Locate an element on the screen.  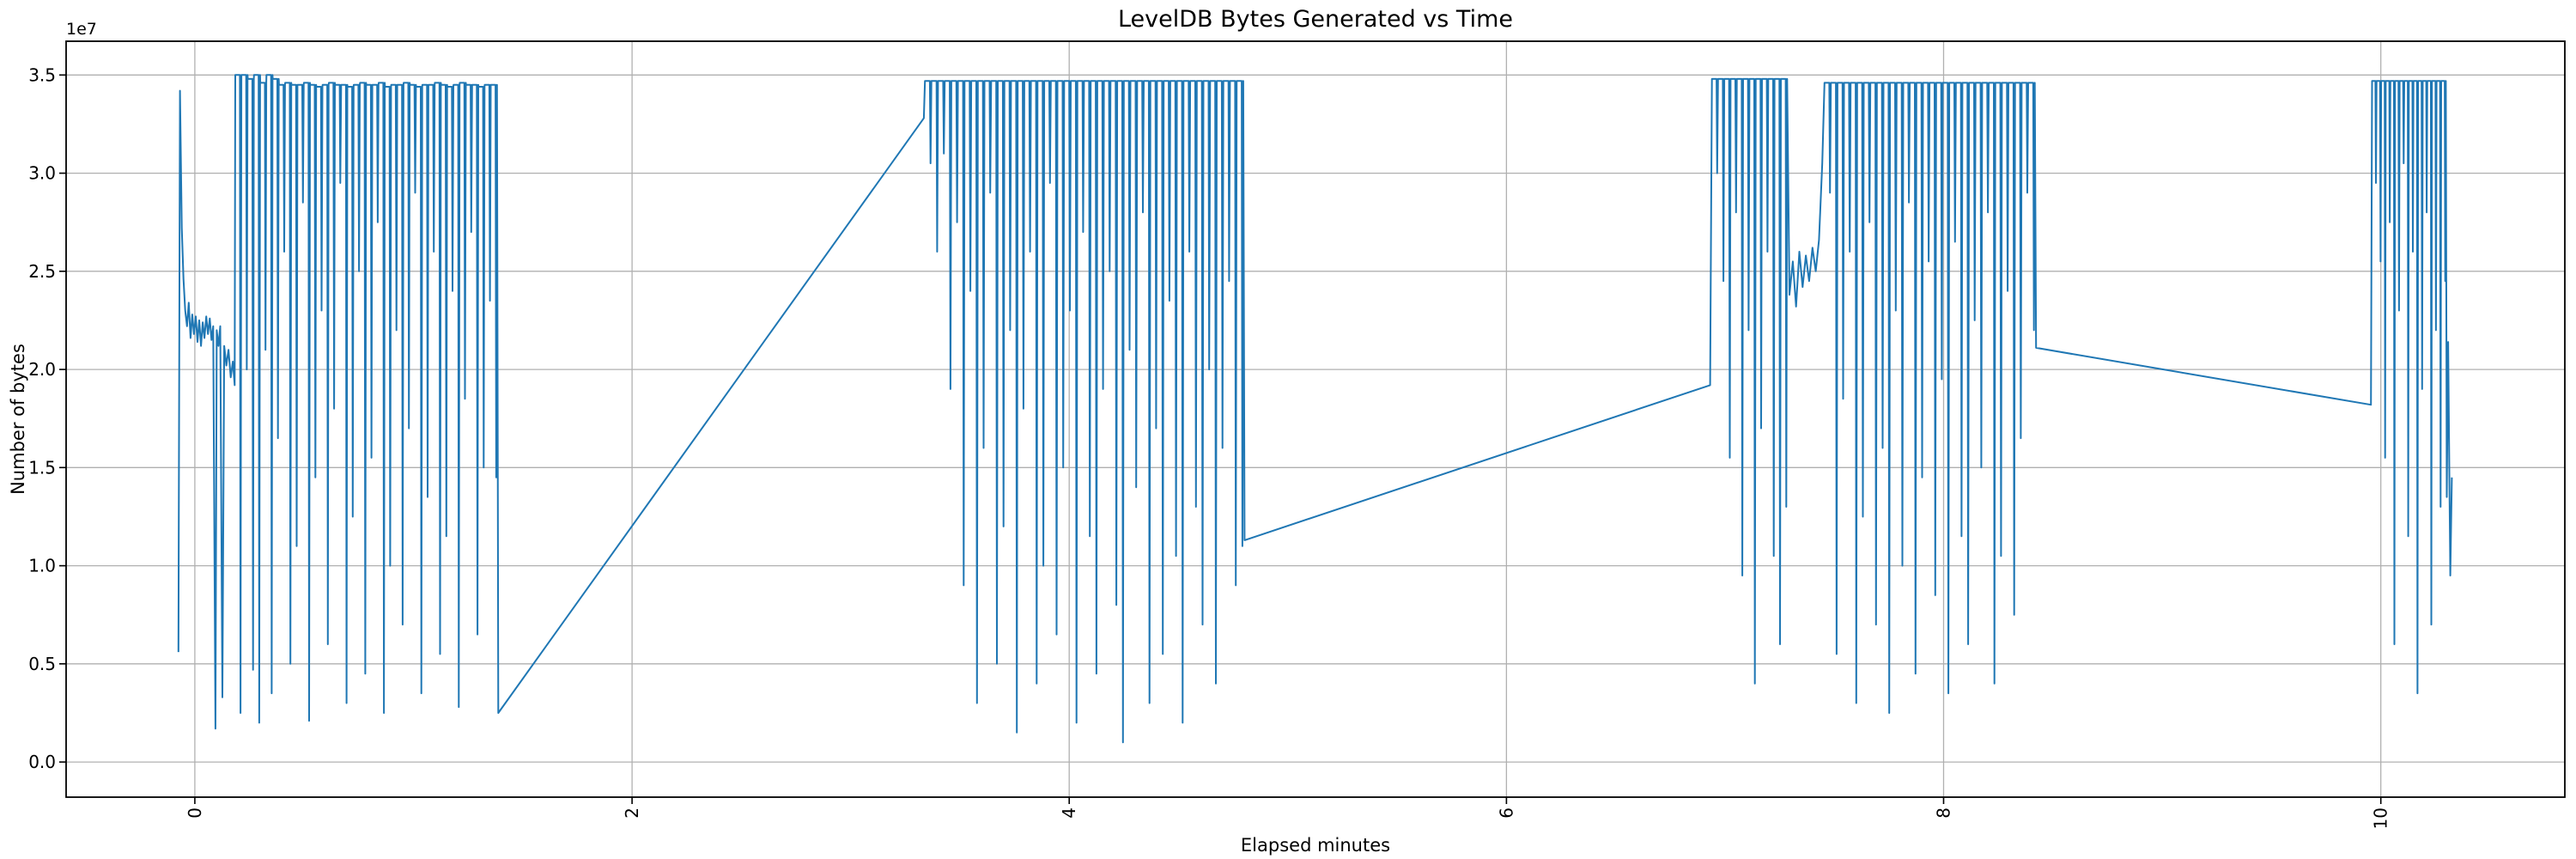
chart-title: LevelDB Bytes Generated vs Time is located at coordinates (1316, 19).